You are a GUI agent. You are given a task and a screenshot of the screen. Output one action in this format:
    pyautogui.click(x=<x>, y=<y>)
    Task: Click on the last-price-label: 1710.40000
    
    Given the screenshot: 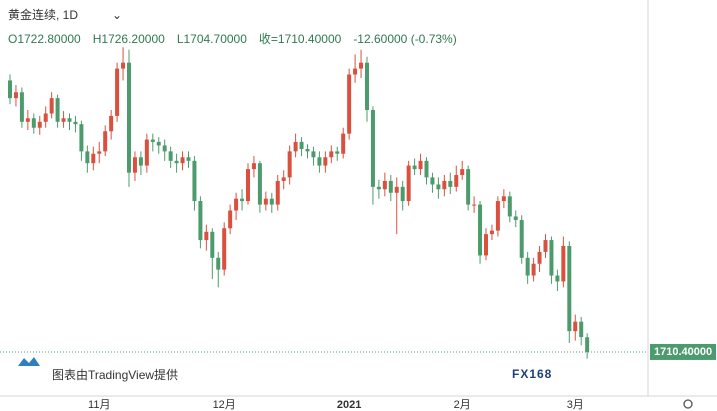 What is the action you would take?
    pyautogui.click(x=683, y=352)
    